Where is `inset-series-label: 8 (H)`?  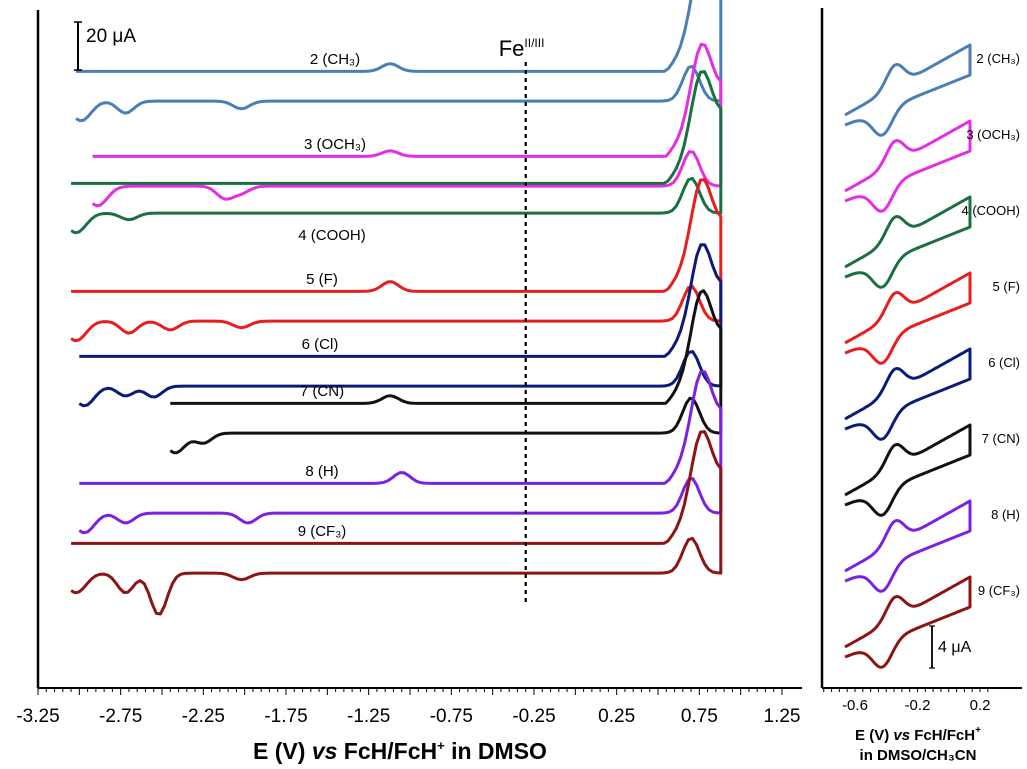 inset-series-label: 8 (H) is located at coordinates (1005, 514).